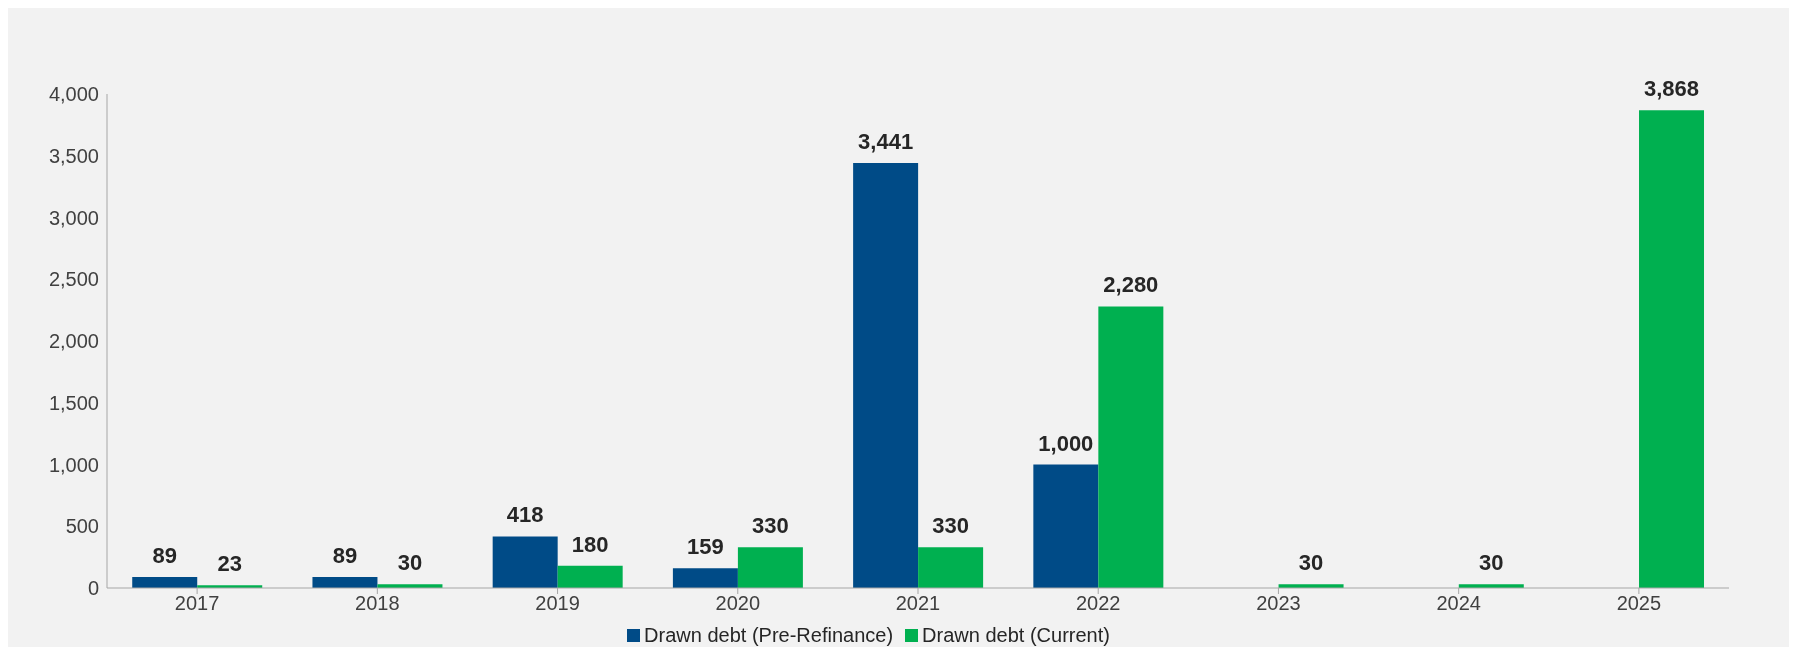 This screenshot has width=1797, height=655. I want to click on data-label: 418, so click(525, 515).